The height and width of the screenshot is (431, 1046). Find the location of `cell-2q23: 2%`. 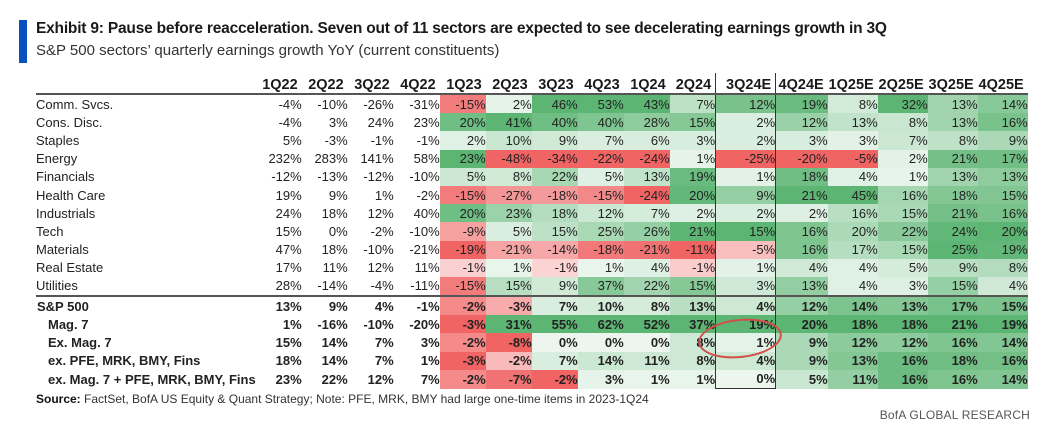

cell-2q23: 2% is located at coordinates (508, 104).